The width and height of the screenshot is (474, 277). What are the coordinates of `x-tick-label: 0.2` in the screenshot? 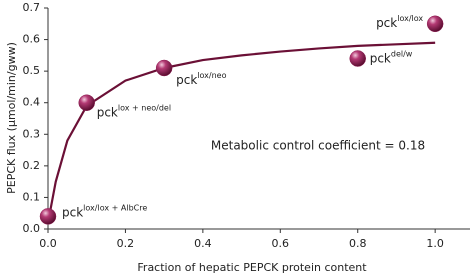 It's located at (126, 243).